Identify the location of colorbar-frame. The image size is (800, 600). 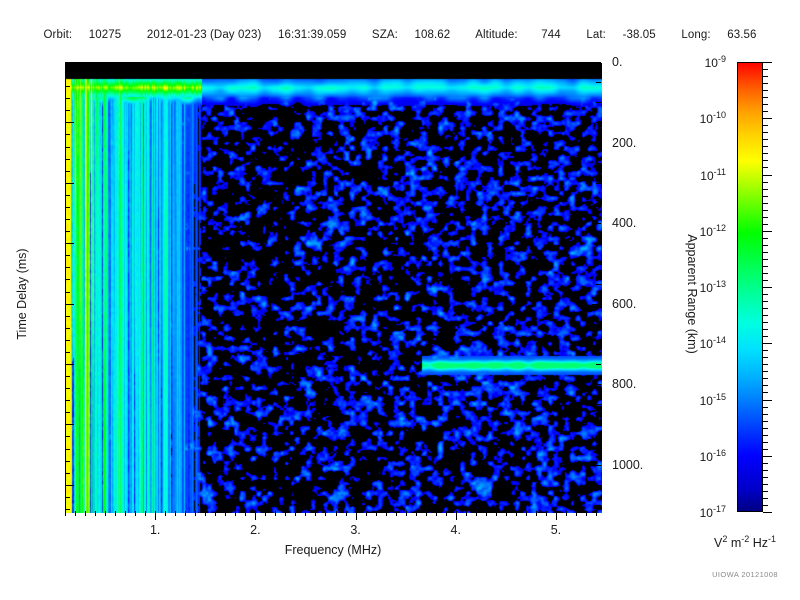
(750, 287).